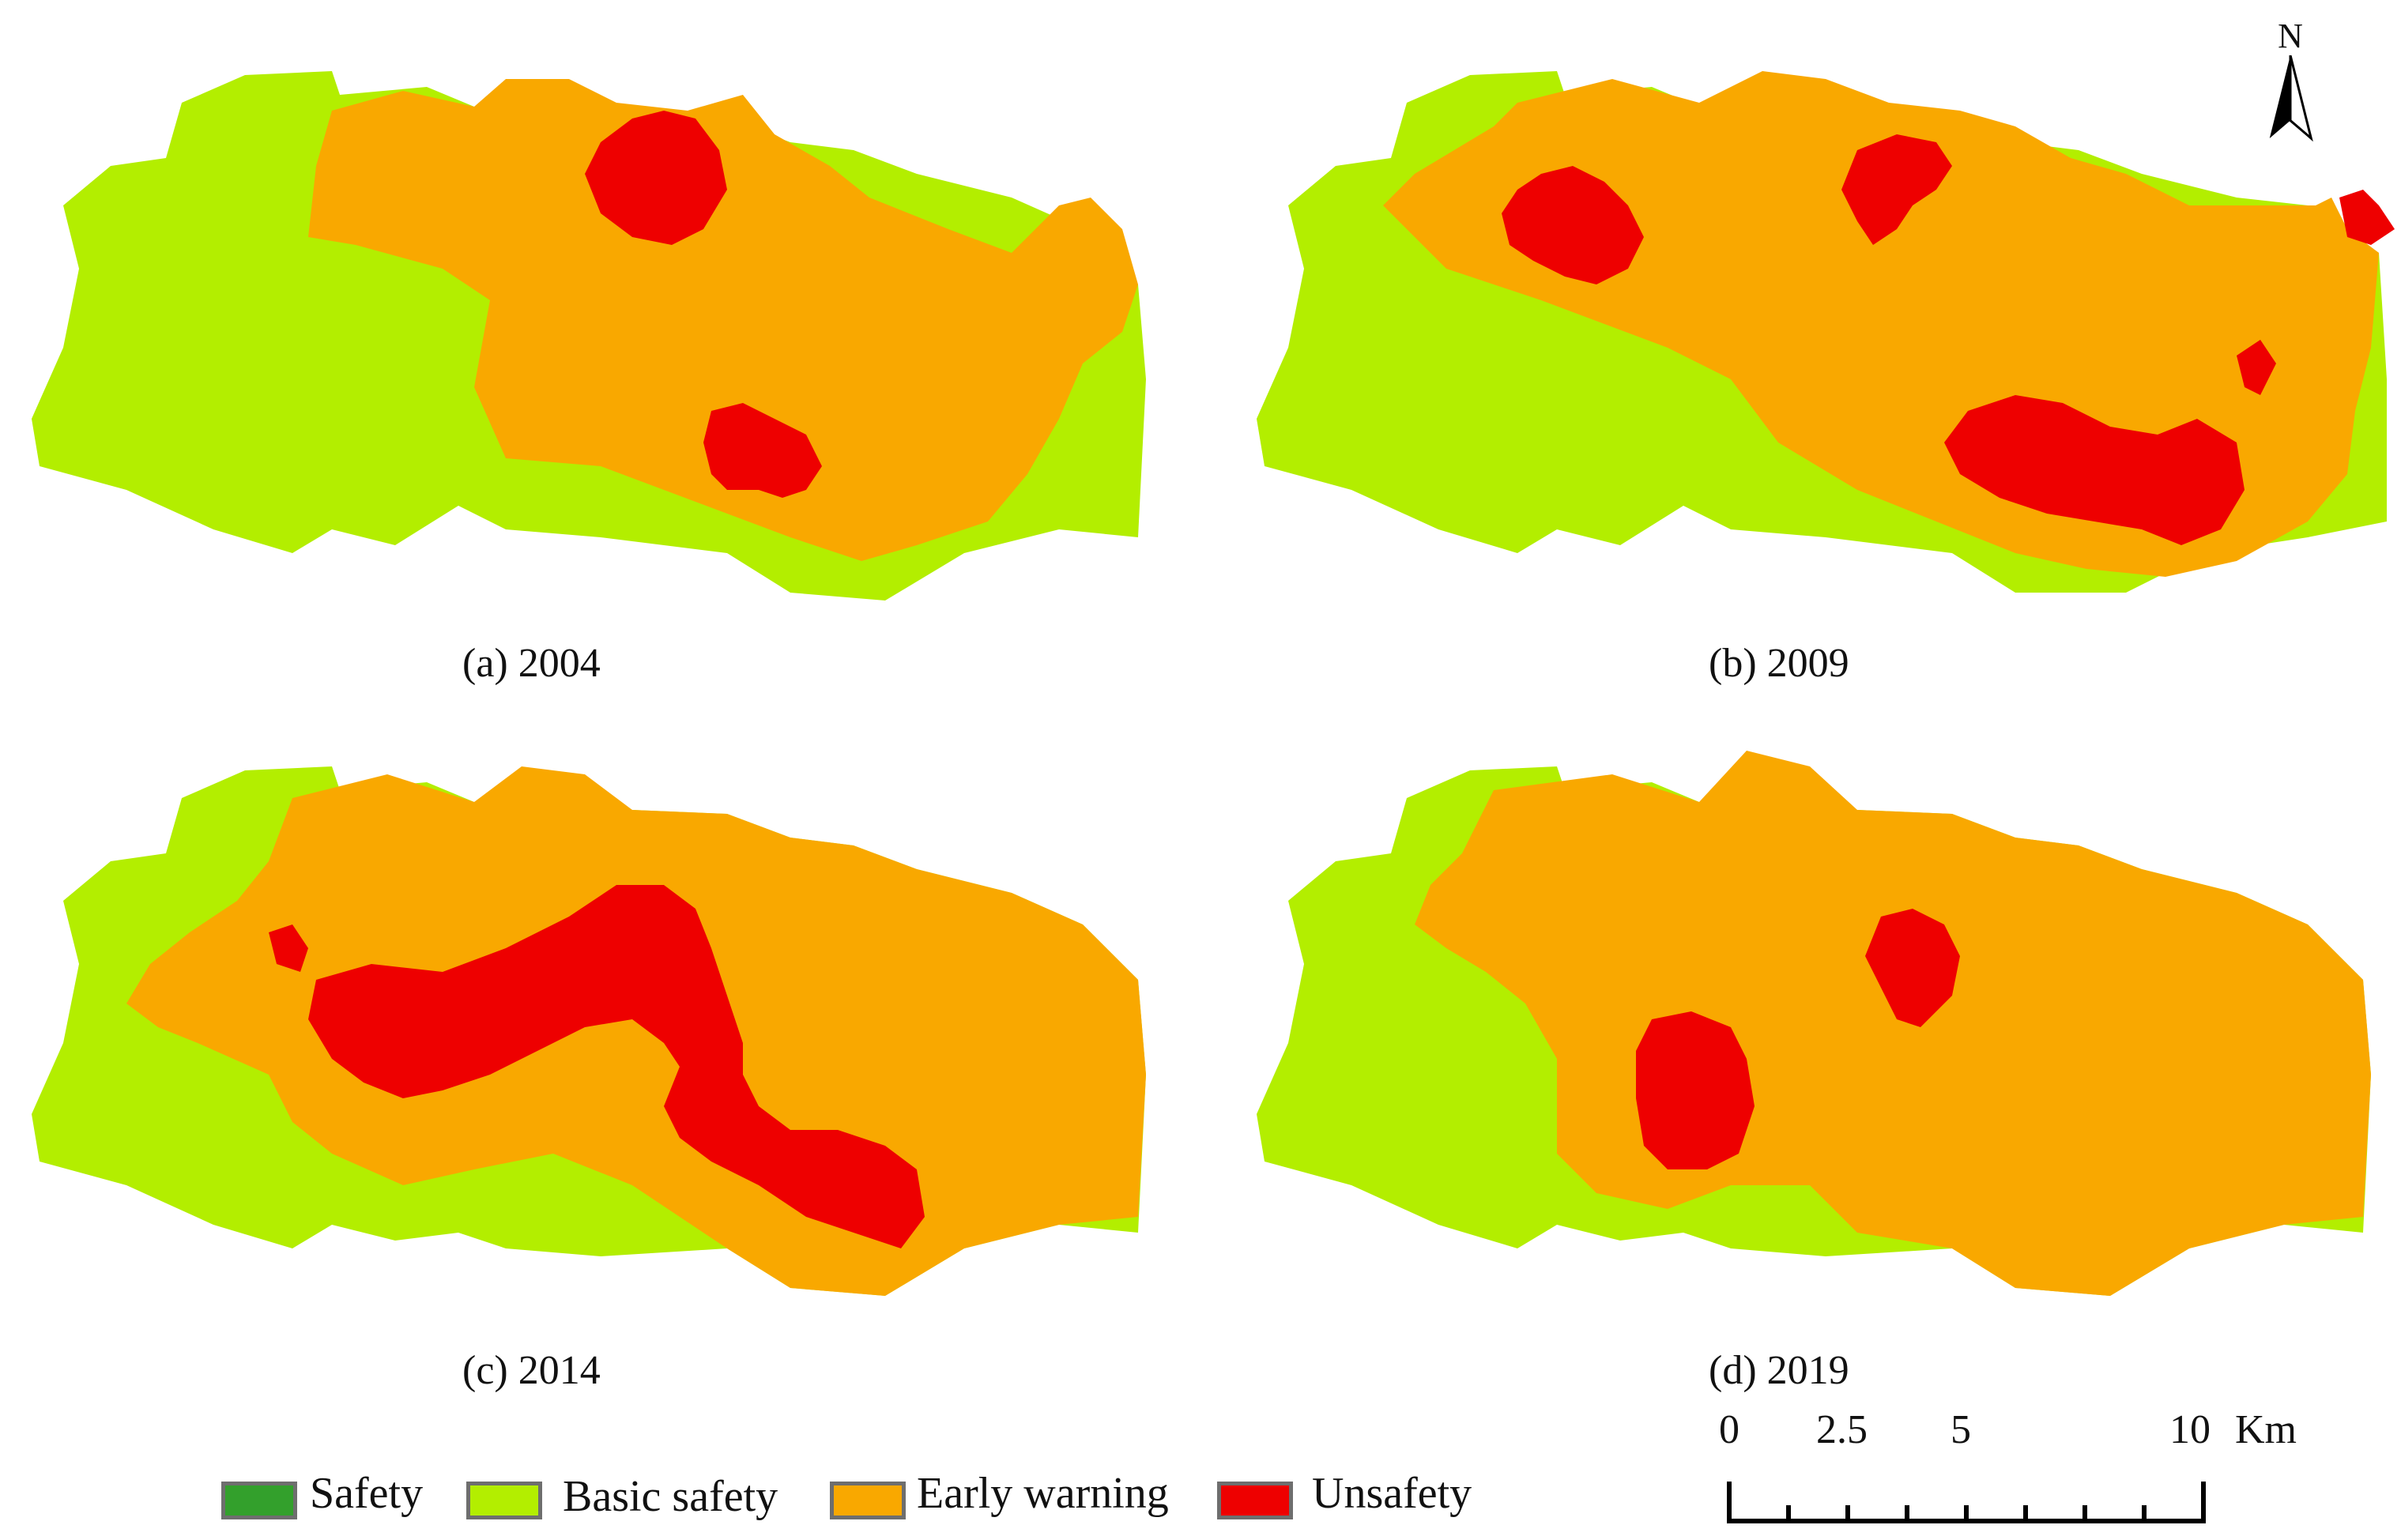 The width and height of the screenshot is (2401, 1540). I want to click on legend-swatch-unsafety, so click(1255, 1500).